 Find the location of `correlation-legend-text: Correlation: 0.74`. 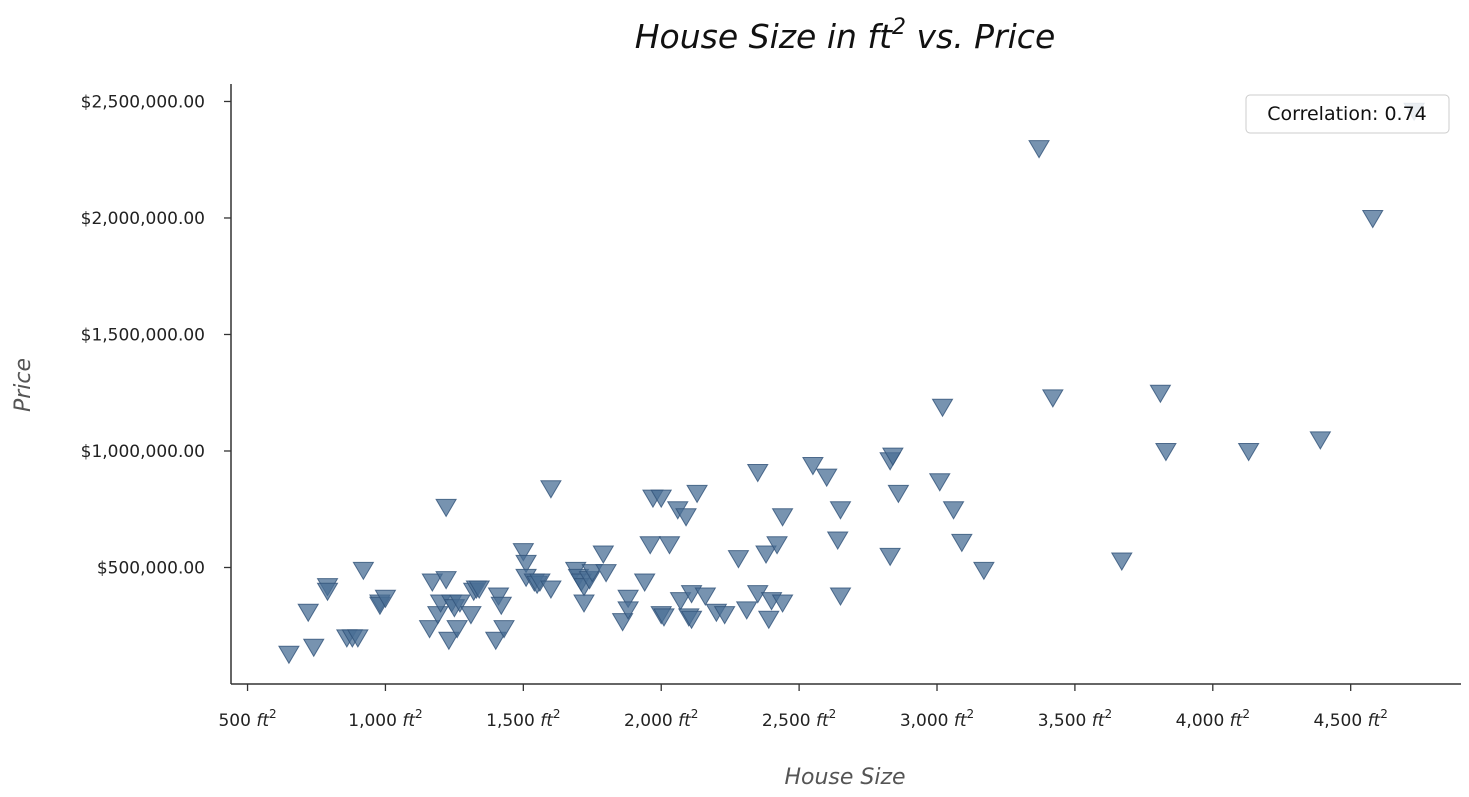

correlation-legend-text: Correlation: 0.74 is located at coordinates (1347, 114).